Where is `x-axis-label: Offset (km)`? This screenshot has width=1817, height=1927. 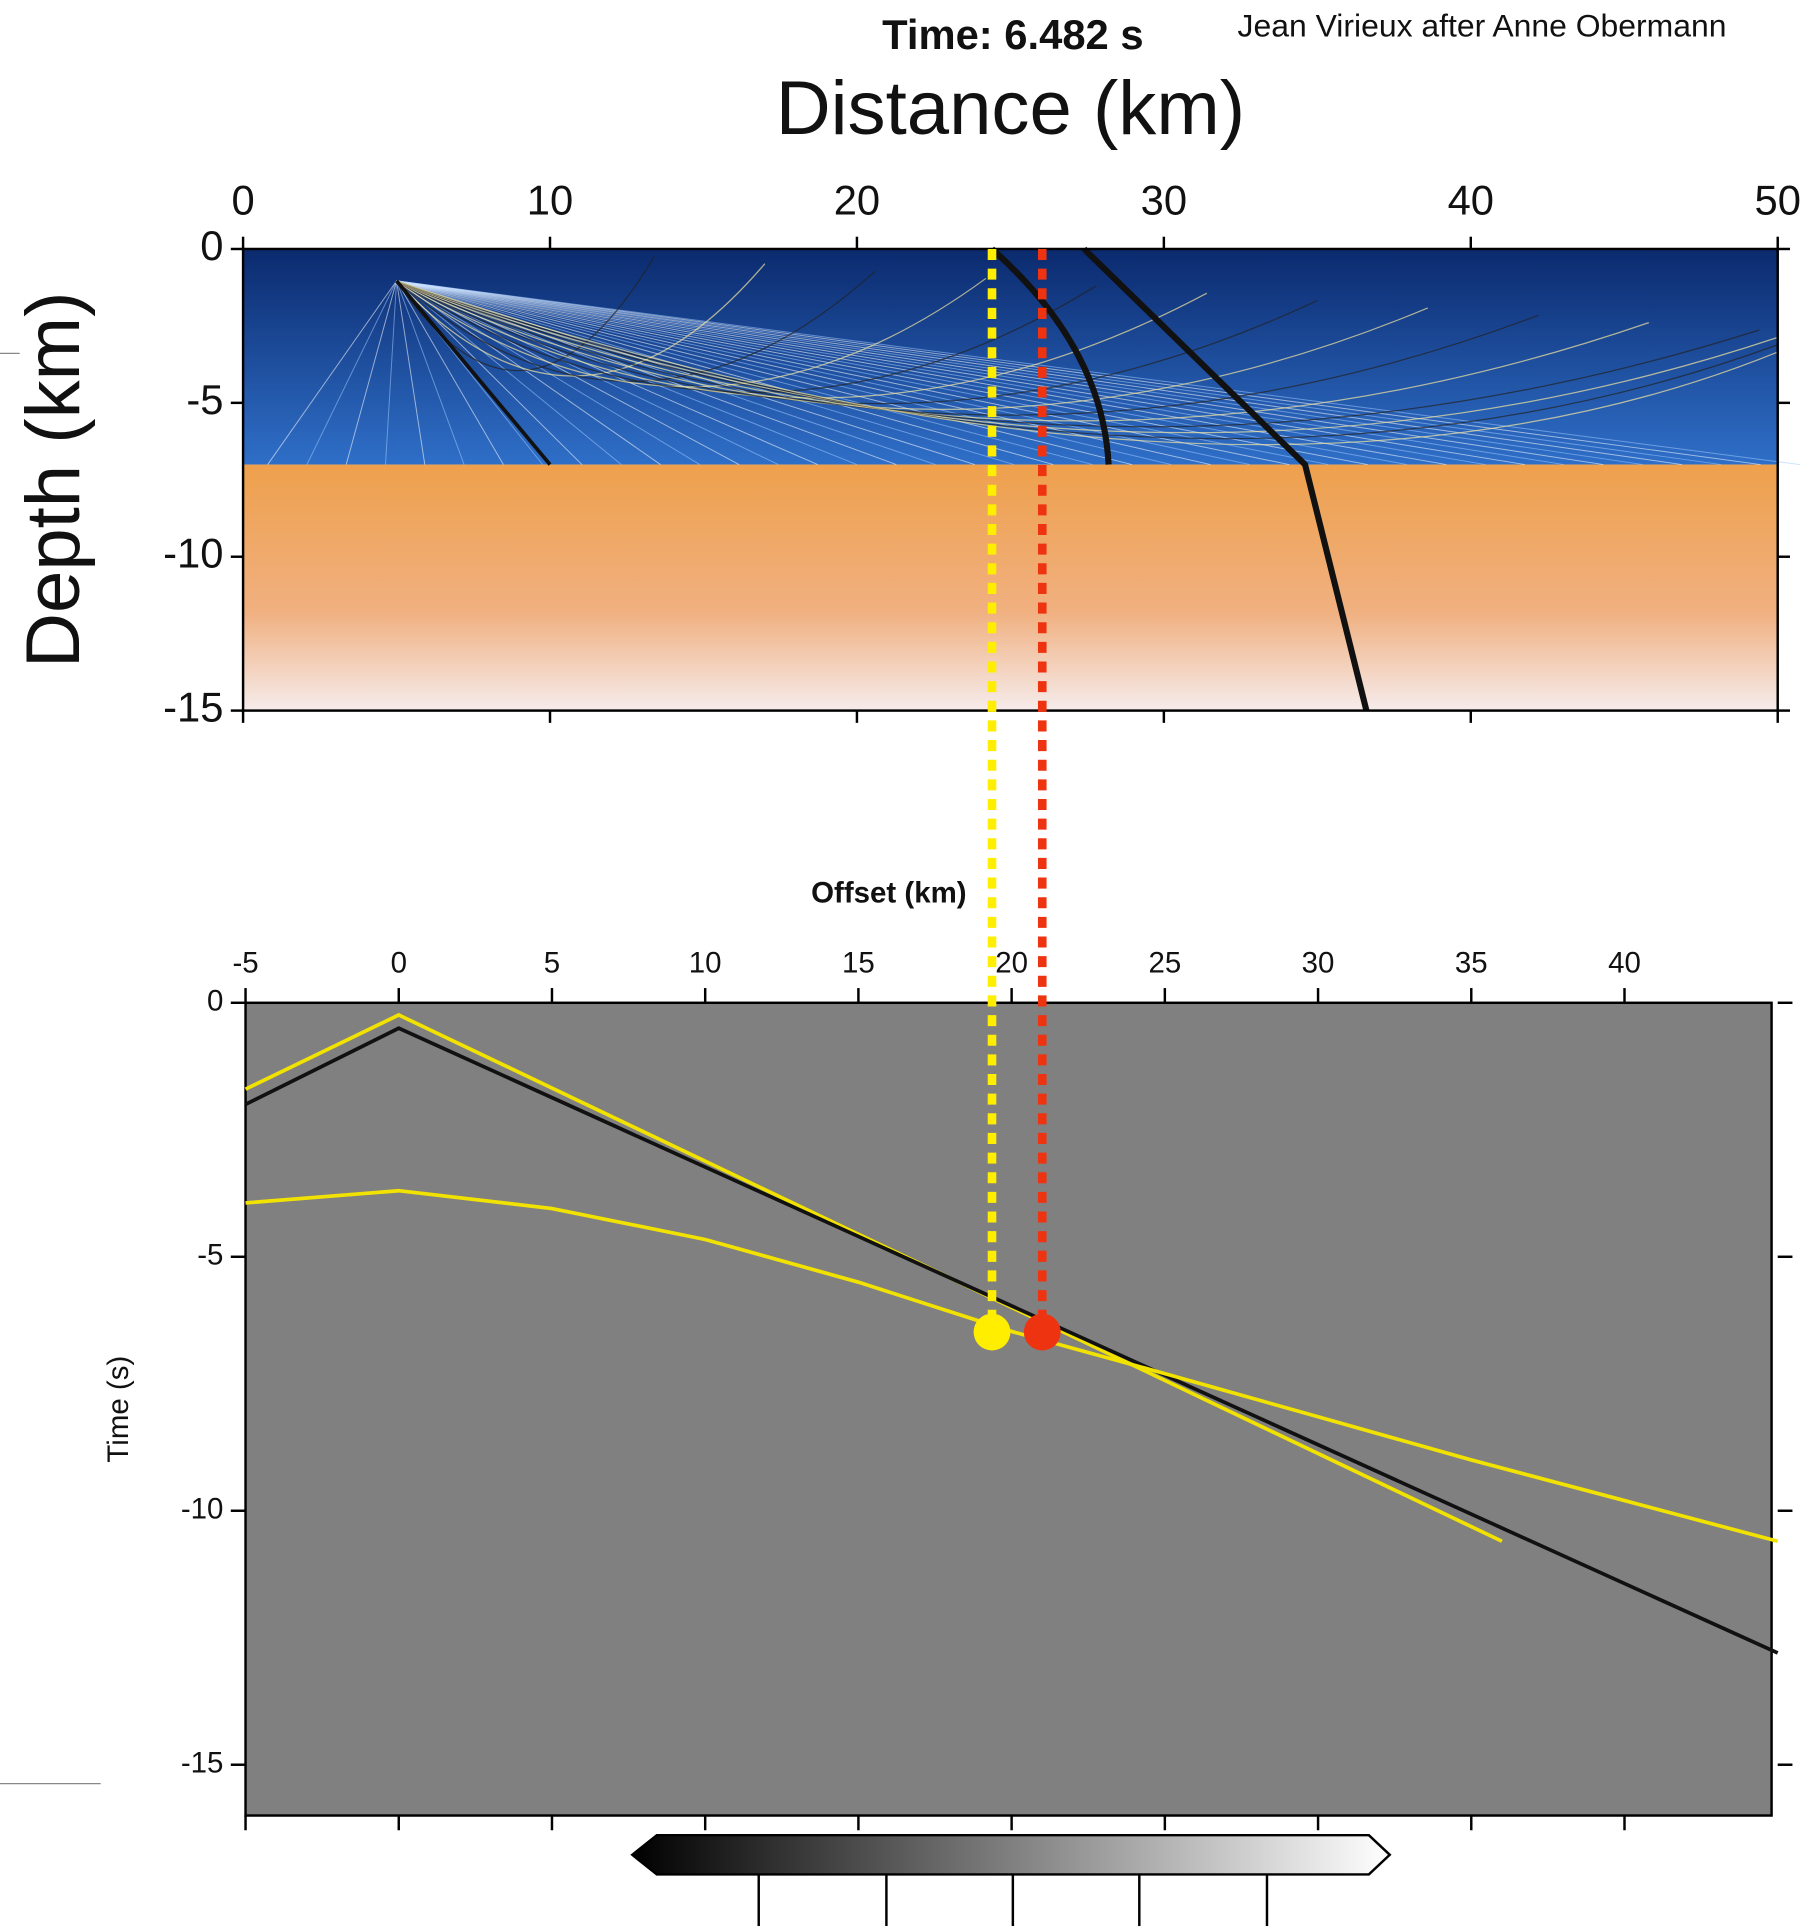 x-axis-label: Offset (km) is located at coordinates (888, 893).